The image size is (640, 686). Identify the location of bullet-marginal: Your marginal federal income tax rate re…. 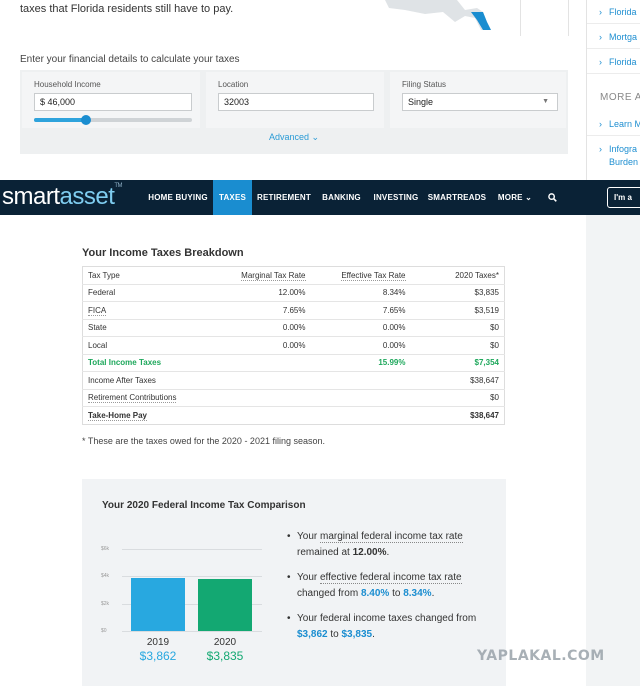
(392, 544).